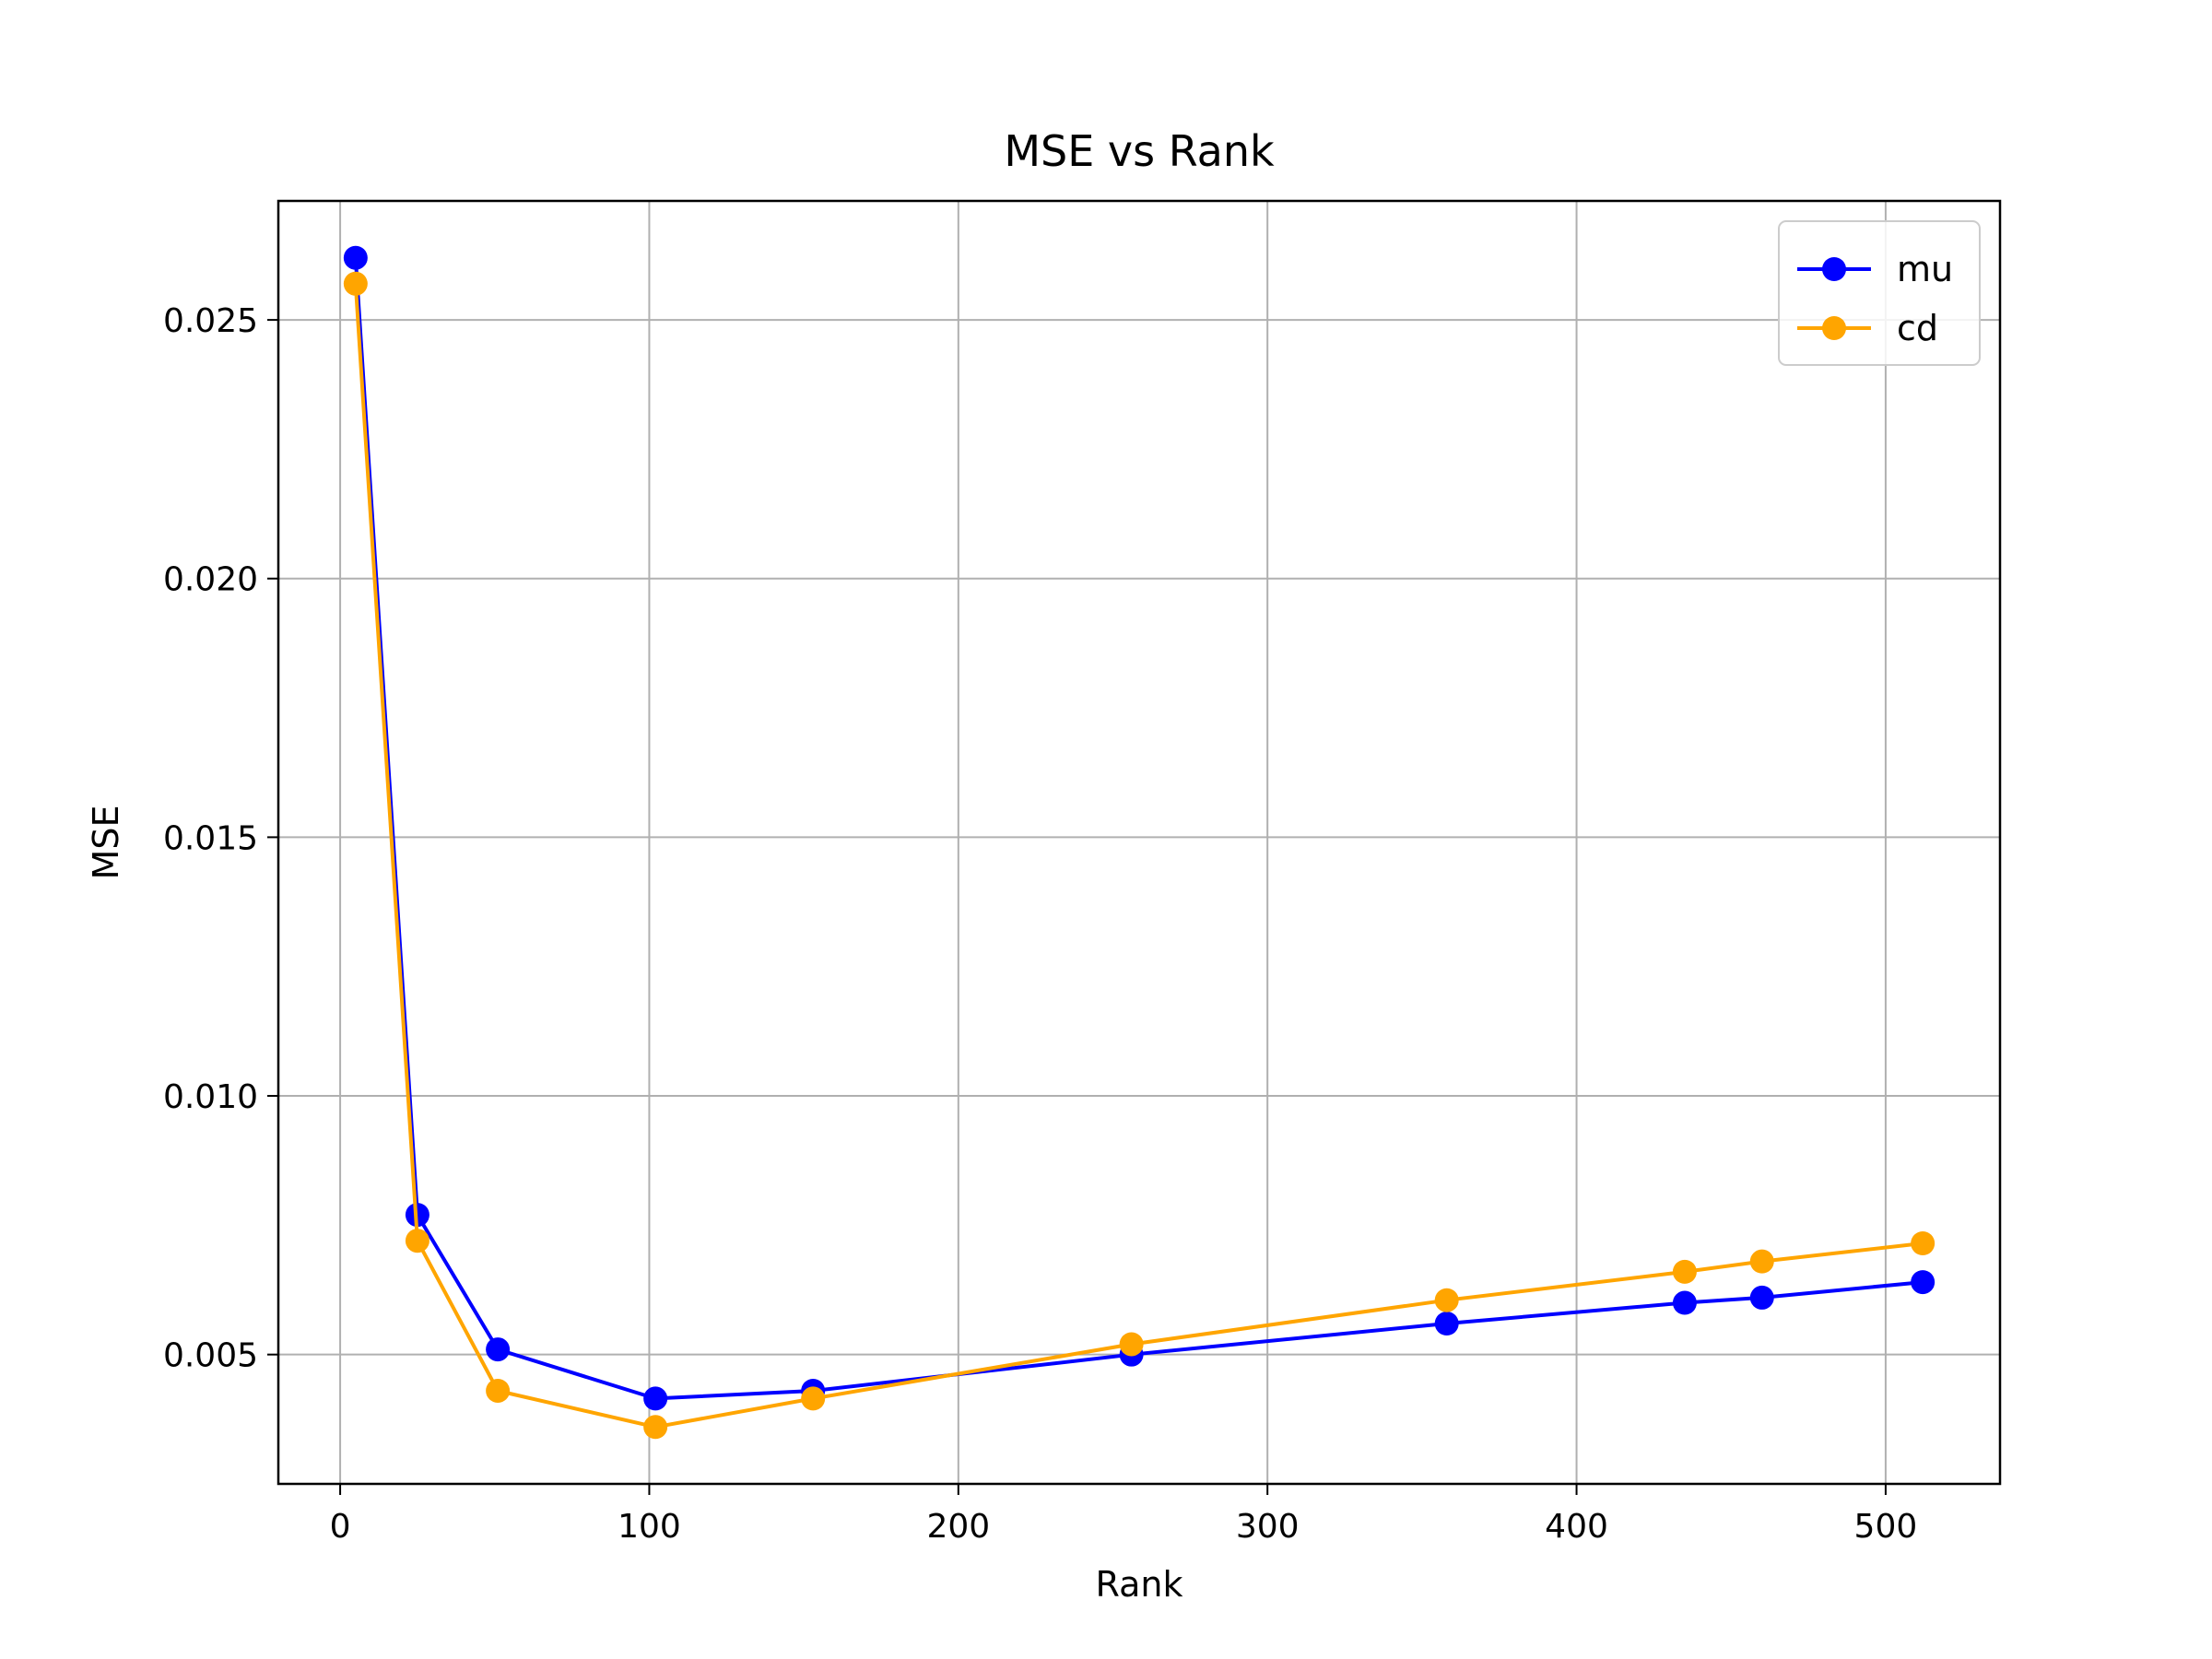 Image resolution: width=2212 pixels, height=1659 pixels. Describe the element at coordinates (210, 1356) in the screenshot. I see `y-tick-label: 0.005` at that location.